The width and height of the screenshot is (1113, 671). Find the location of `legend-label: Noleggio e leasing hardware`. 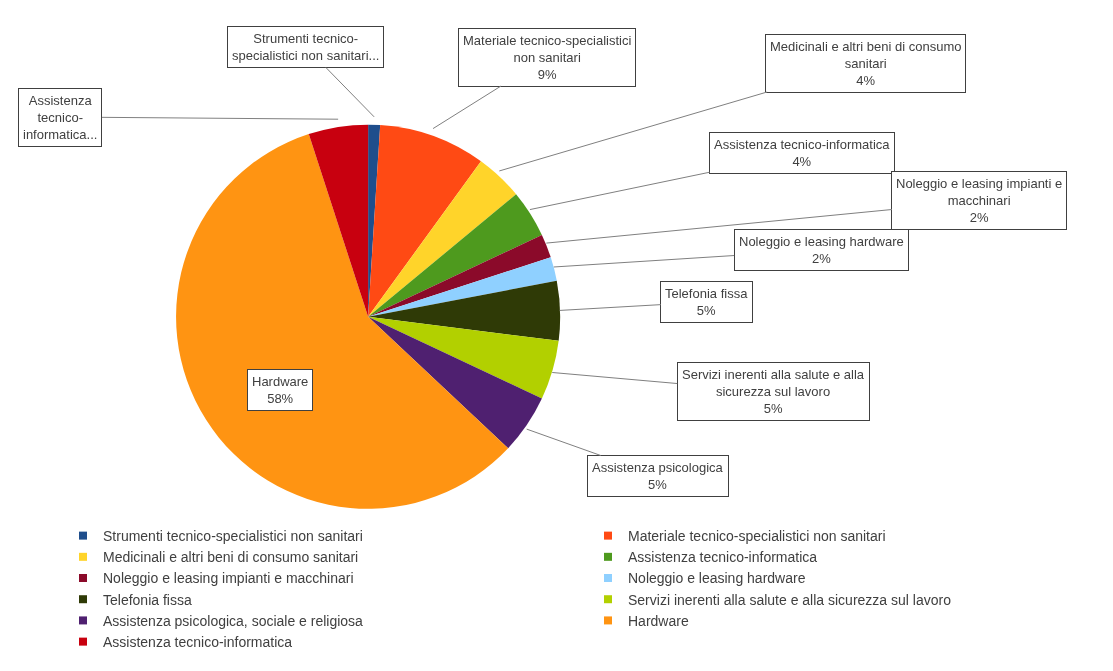

legend-label: Noleggio e leasing hardware is located at coordinates (717, 578).